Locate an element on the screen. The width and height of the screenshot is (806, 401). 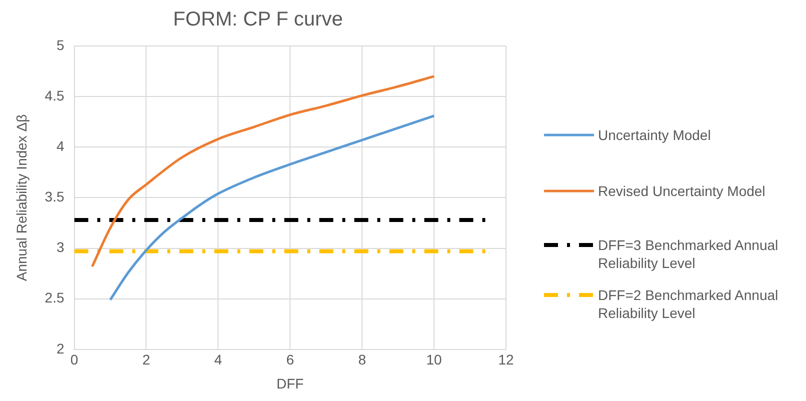
legend-label: Uncertainty Model is located at coordinates (654, 135).